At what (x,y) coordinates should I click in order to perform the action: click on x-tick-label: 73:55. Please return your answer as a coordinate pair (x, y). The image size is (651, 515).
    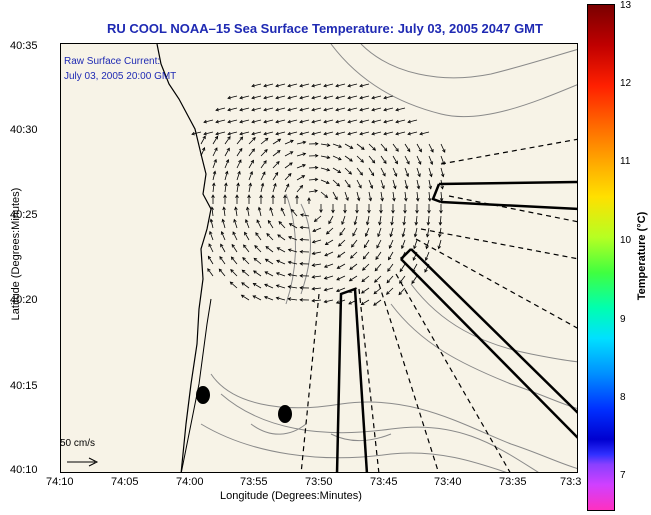
    Looking at the image, I should click on (254, 482).